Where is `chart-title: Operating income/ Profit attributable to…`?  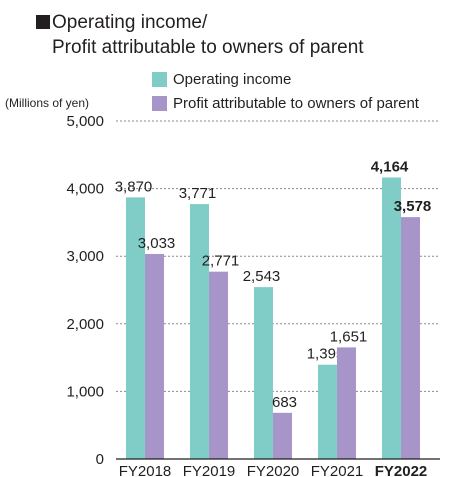 chart-title: Operating income/ Profit attributable to… is located at coordinates (208, 35).